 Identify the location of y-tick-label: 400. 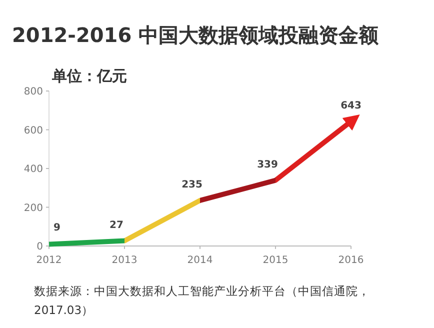
(33, 169).